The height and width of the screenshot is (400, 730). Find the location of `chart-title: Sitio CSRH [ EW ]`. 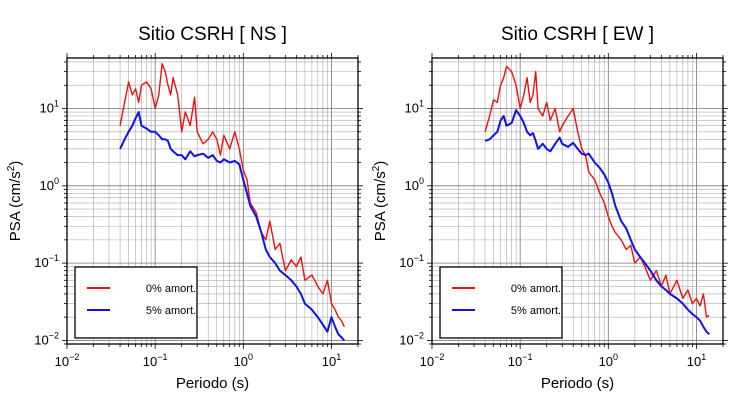

chart-title: Sitio CSRH [ EW ] is located at coordinates (577, 34).